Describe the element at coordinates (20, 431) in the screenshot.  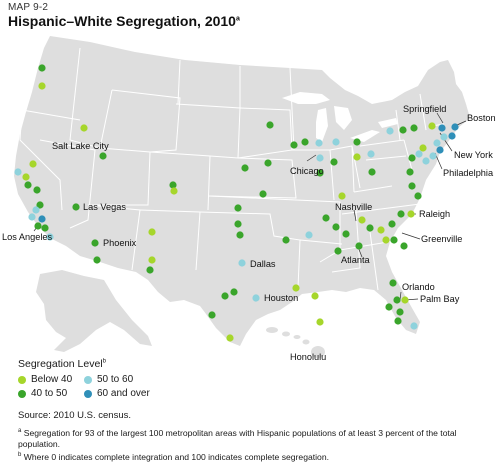
I see `footnote-marker: a` at that location.